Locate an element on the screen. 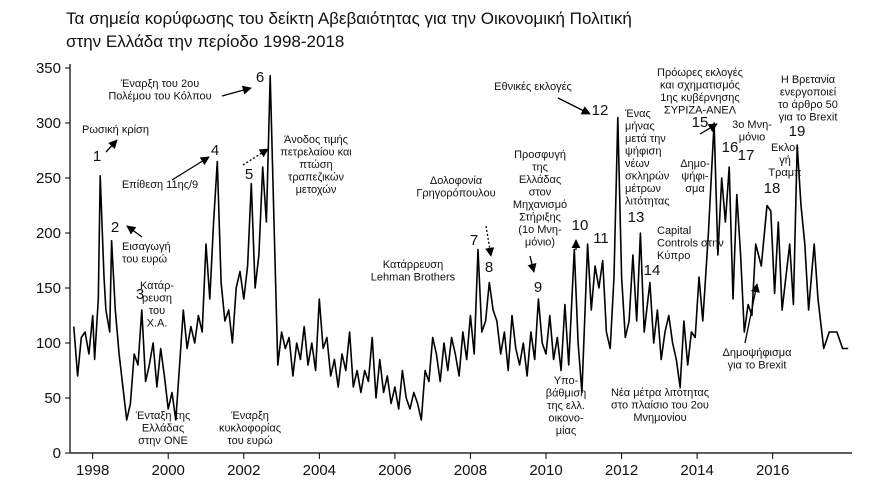 The width and height of the screenshot is (880, 497). x-tick-label: 1998 is located at coordinates (92, 470).